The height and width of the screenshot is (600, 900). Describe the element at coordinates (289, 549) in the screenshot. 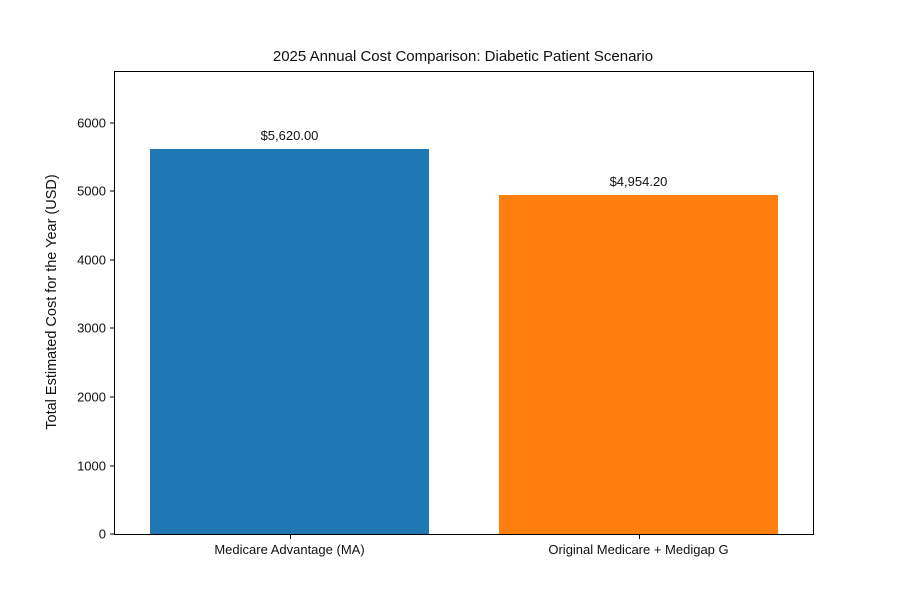

I see `x-axis-tick-label: Medicare Advantage (MA)` at that location.